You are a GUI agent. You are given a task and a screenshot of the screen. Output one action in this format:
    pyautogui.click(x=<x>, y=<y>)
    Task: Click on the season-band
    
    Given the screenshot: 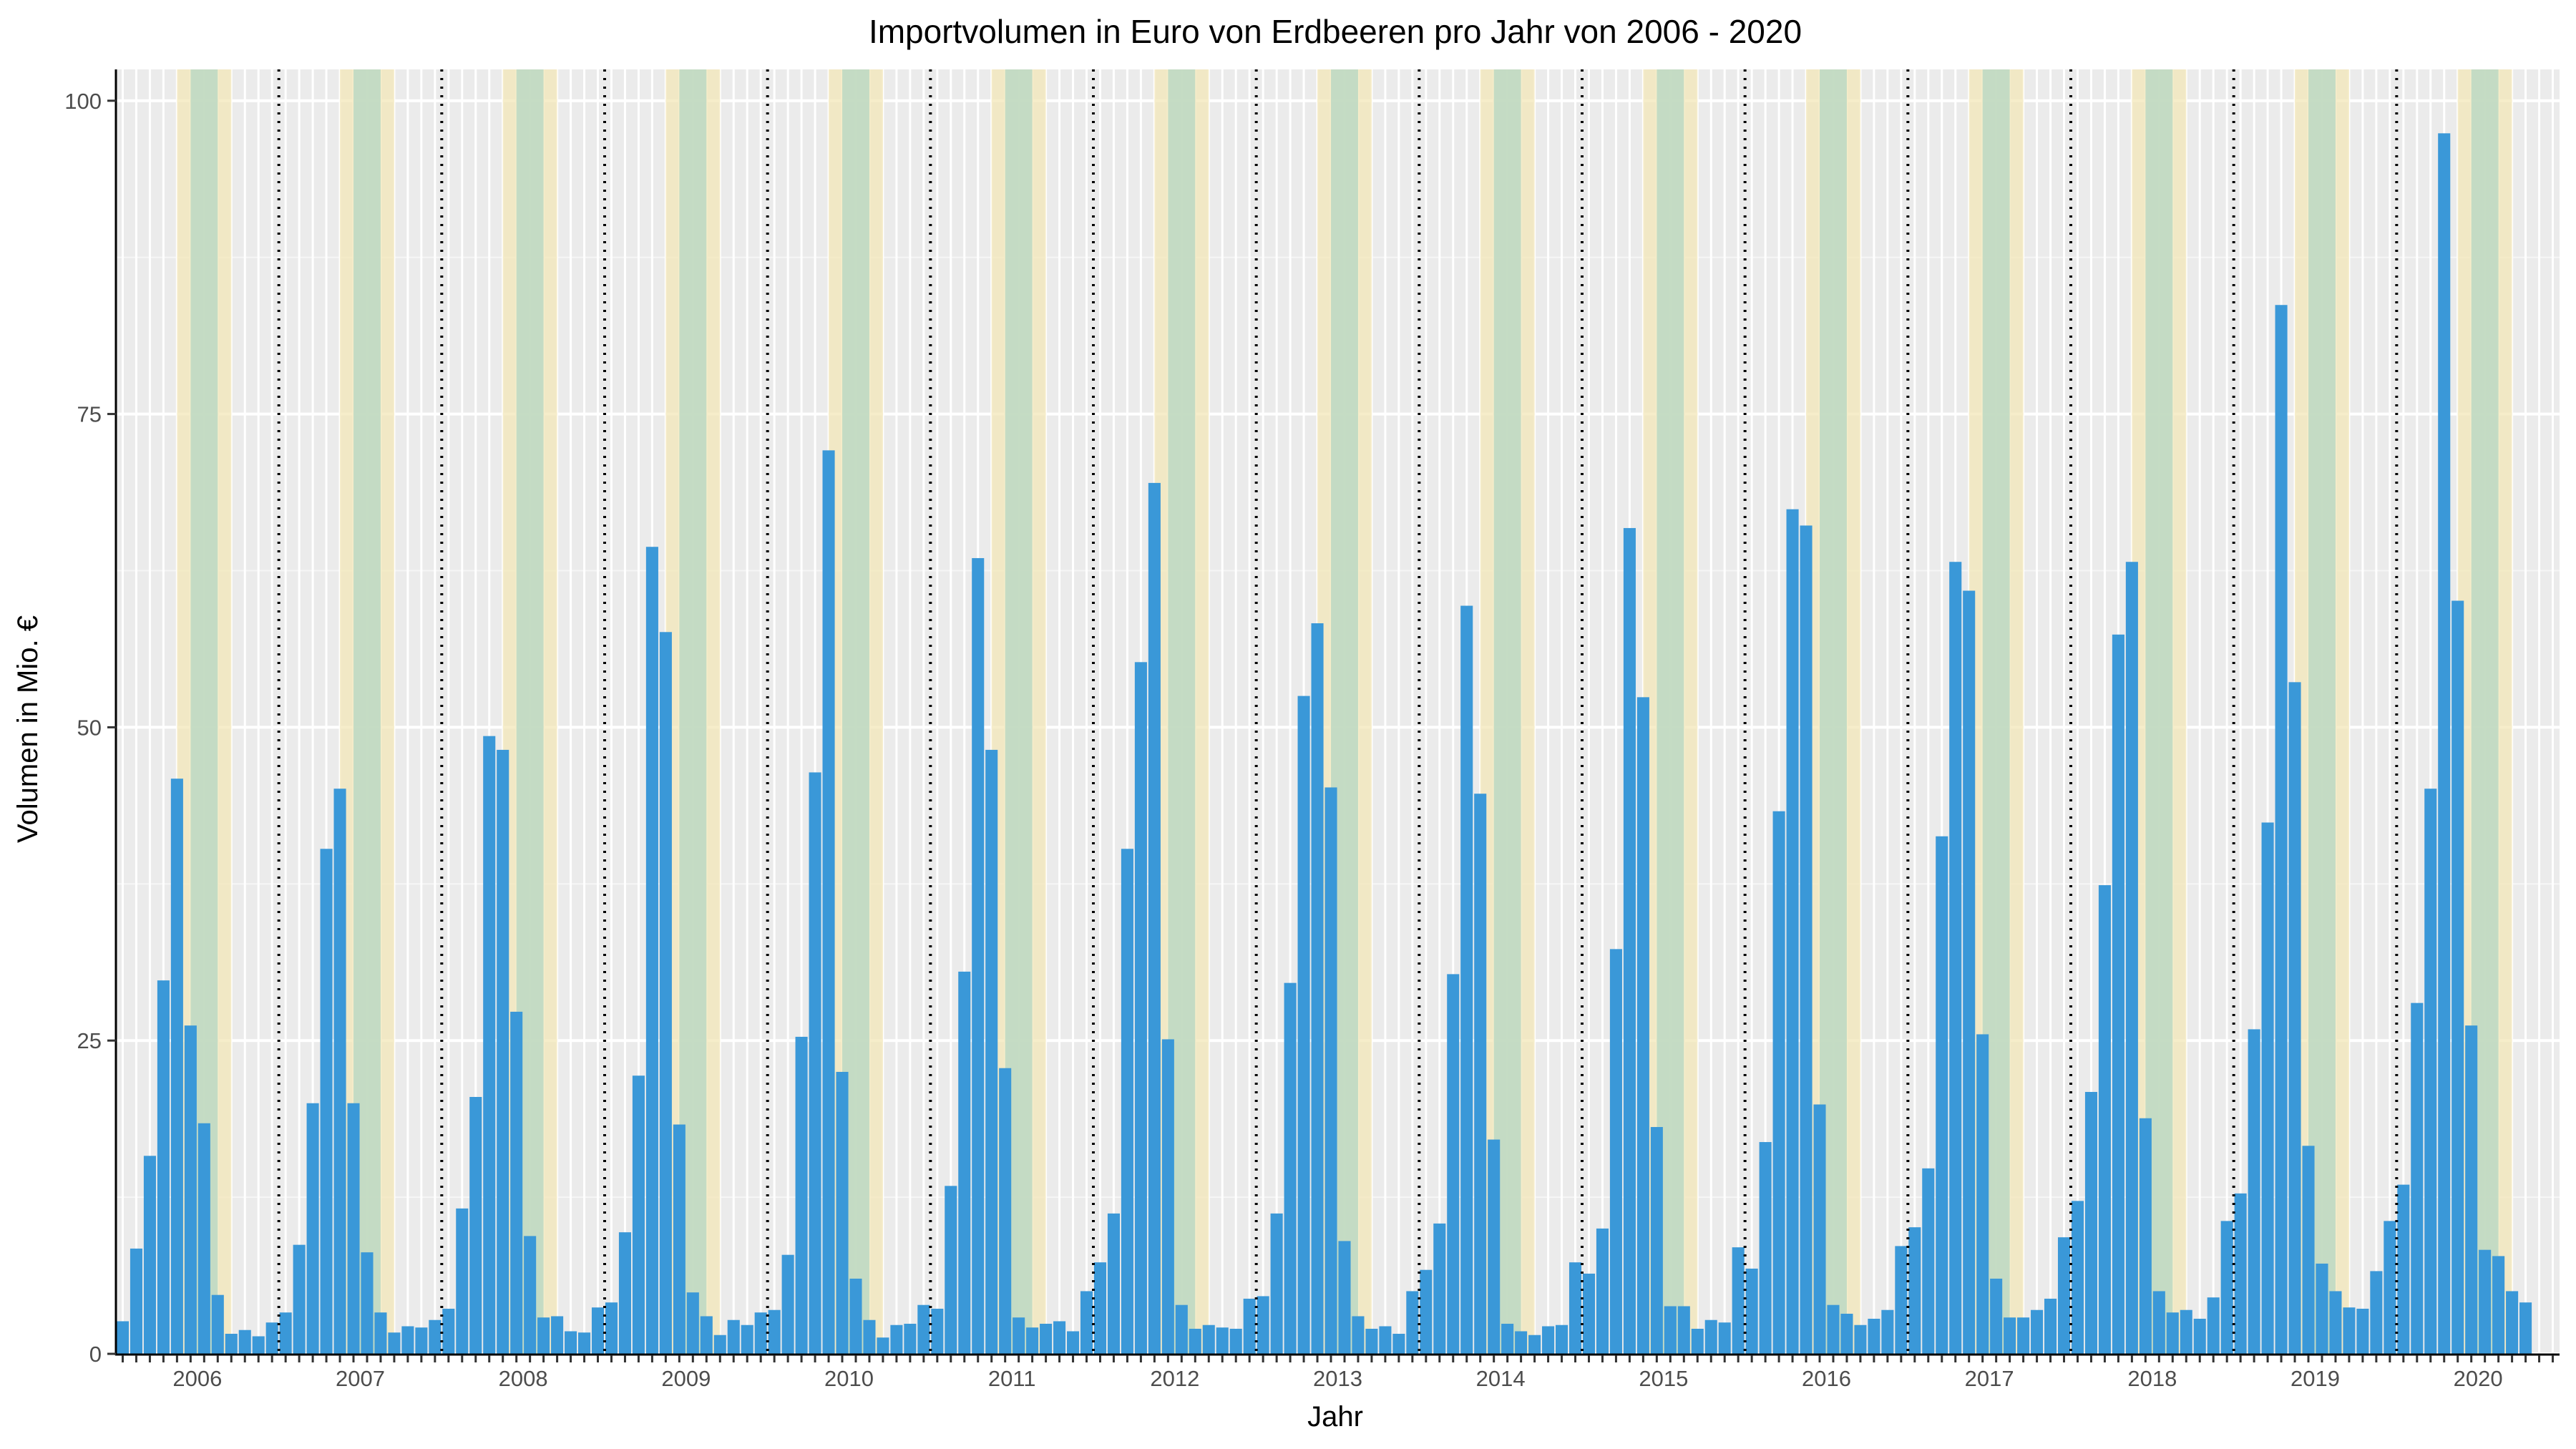 What is the action you would take?
    pyautogui.click(x=2322, y=711)
    